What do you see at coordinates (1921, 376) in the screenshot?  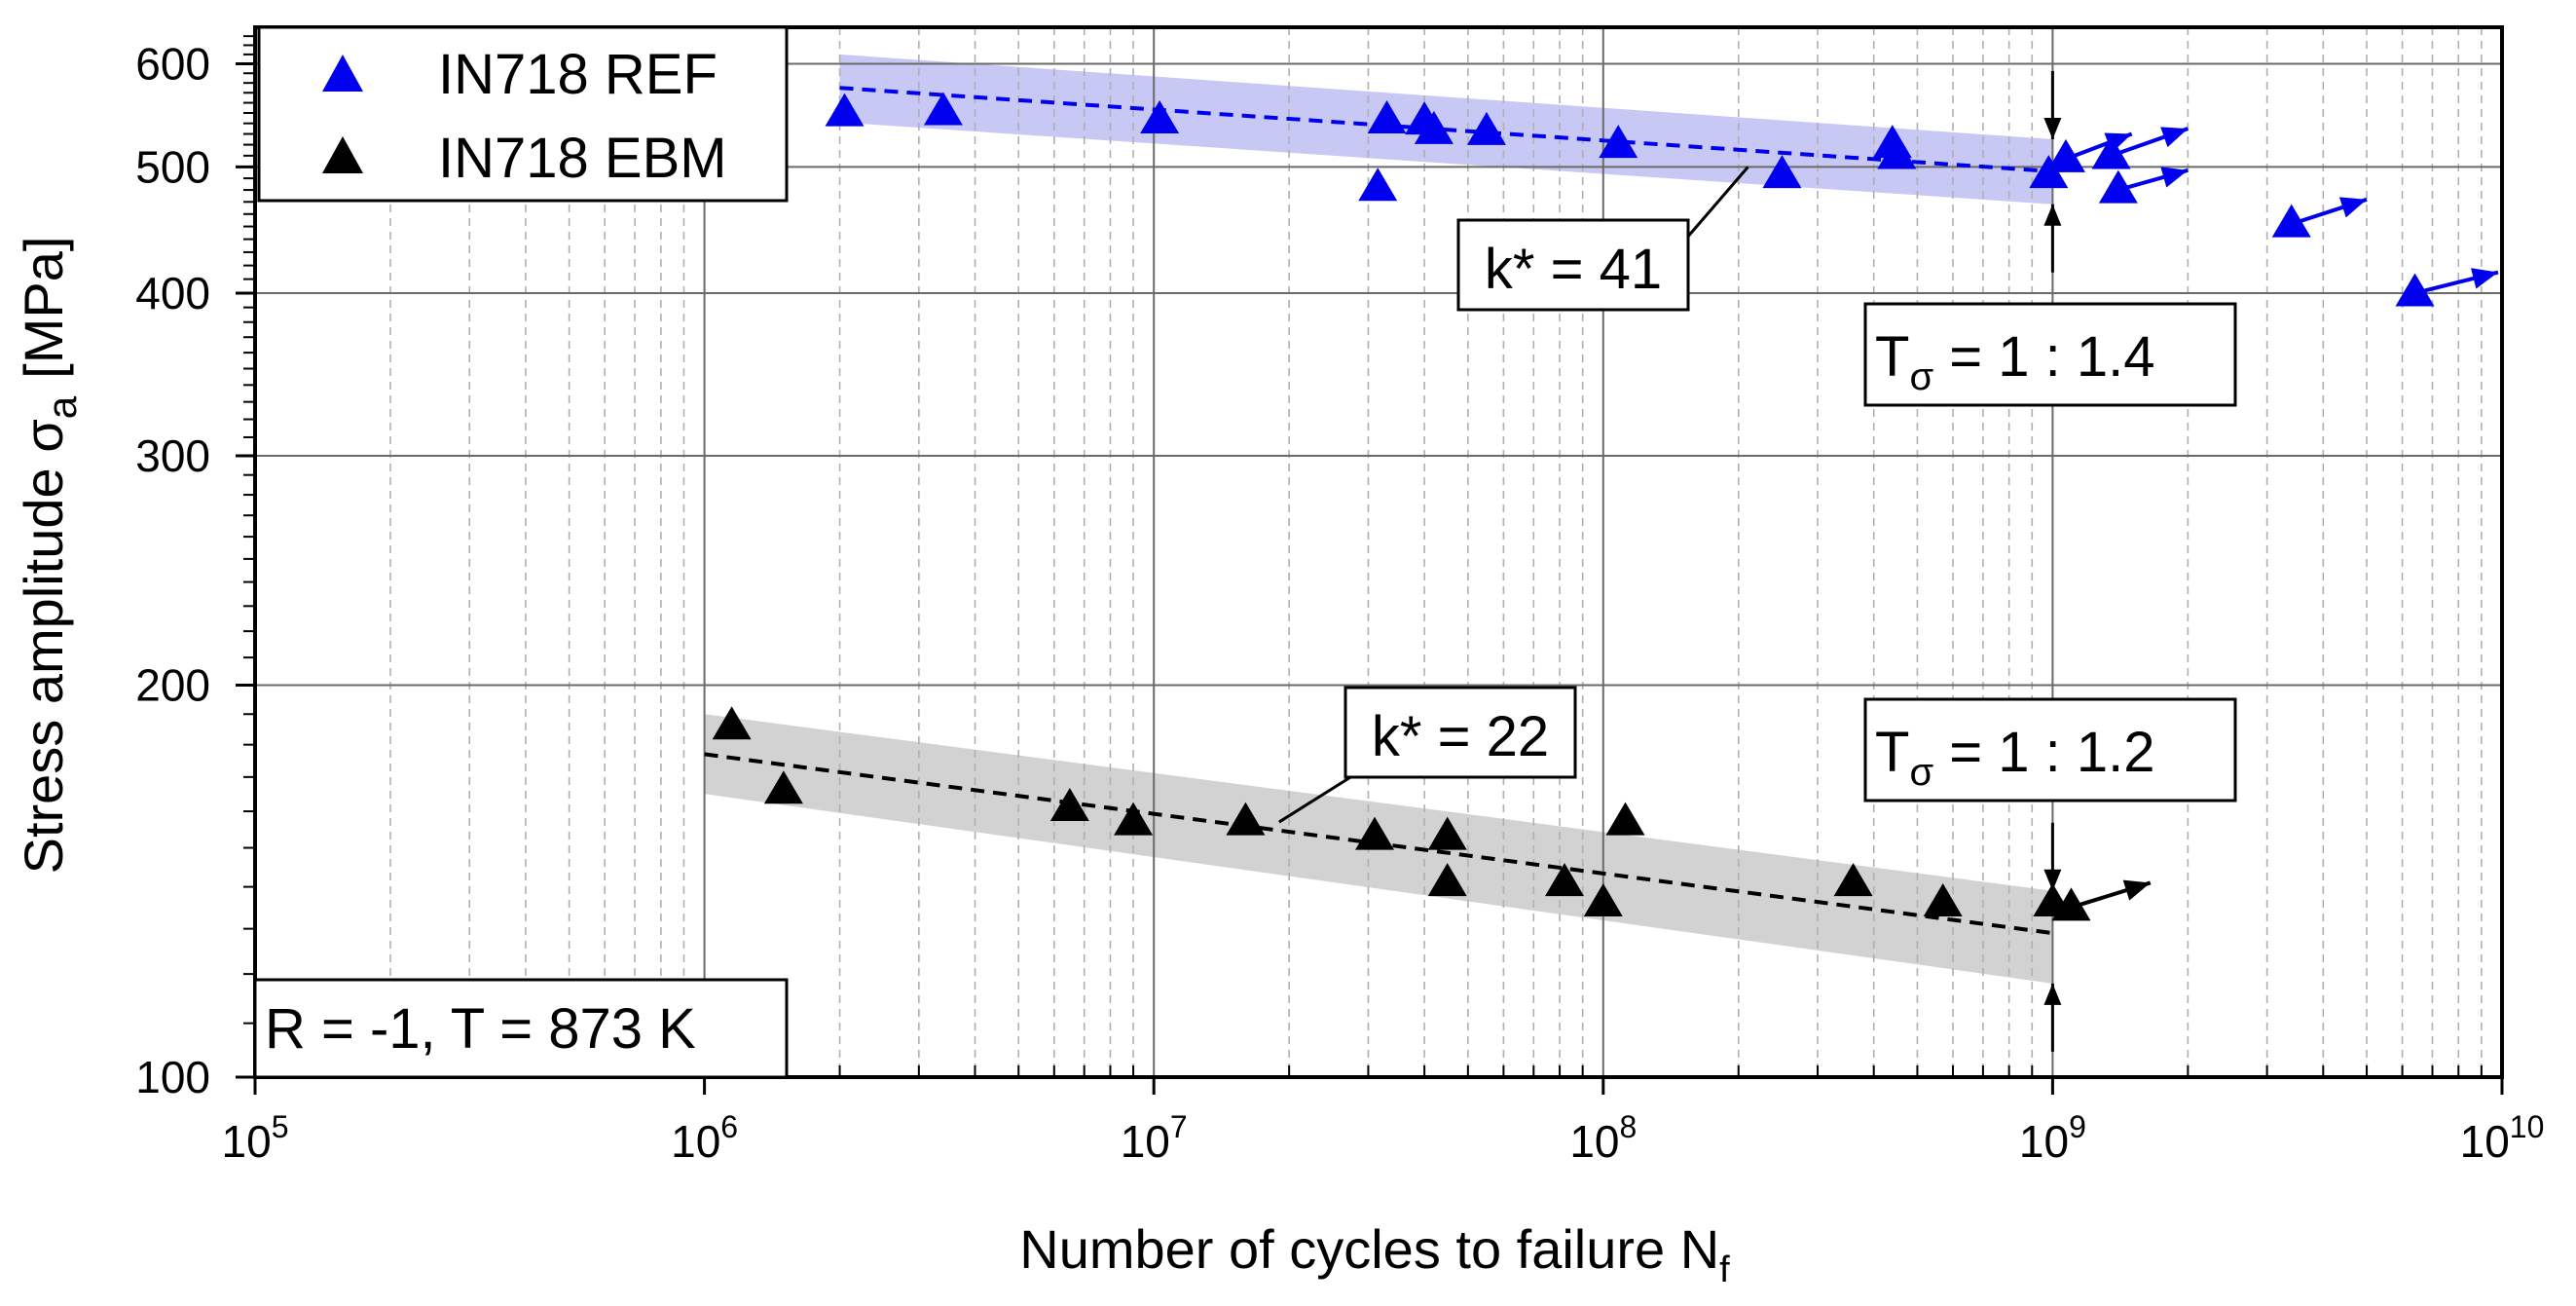 I see `tsigma-ref-sub: σ` at bounding box center [1921, 376].